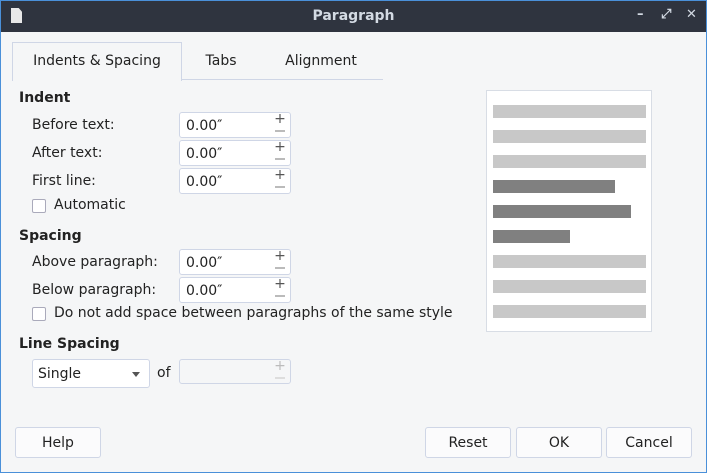  I want to click on indent-heading: Indent, so click(45, 98).